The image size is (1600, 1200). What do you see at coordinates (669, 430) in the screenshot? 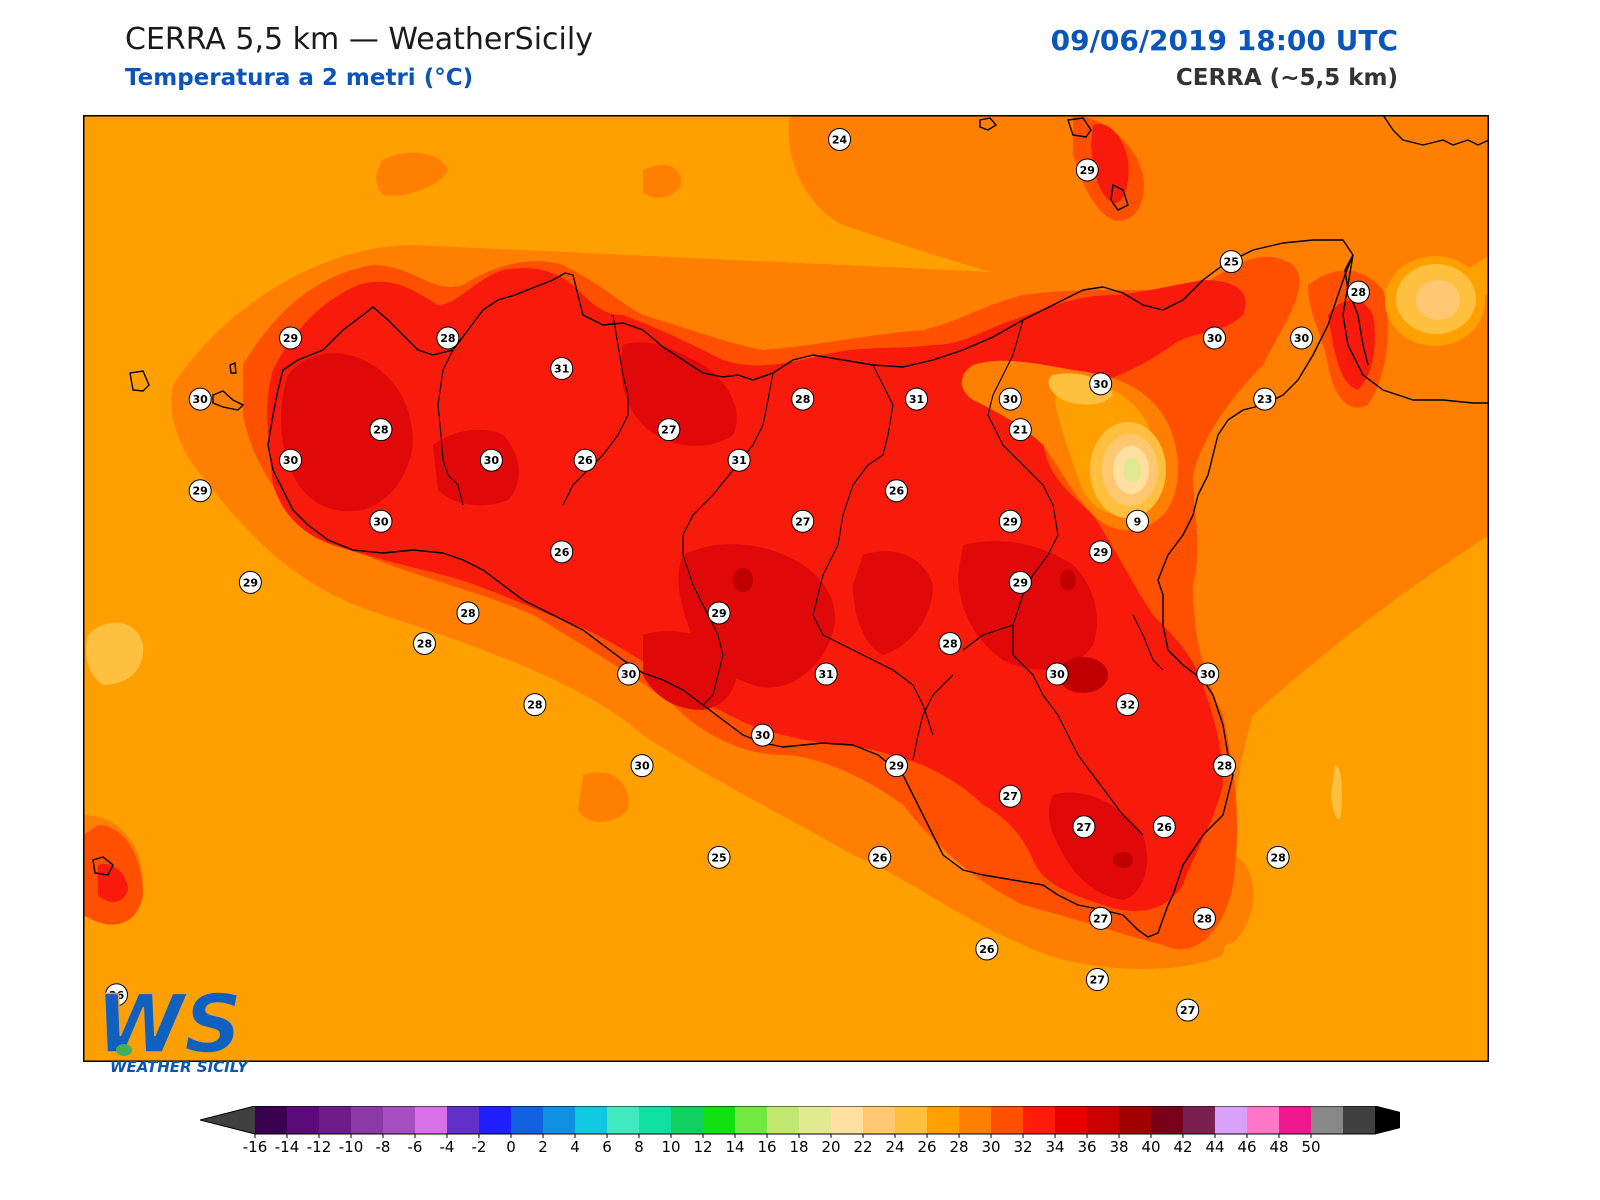
I see `temperature-label: 27` at bounding box center [669, 430].